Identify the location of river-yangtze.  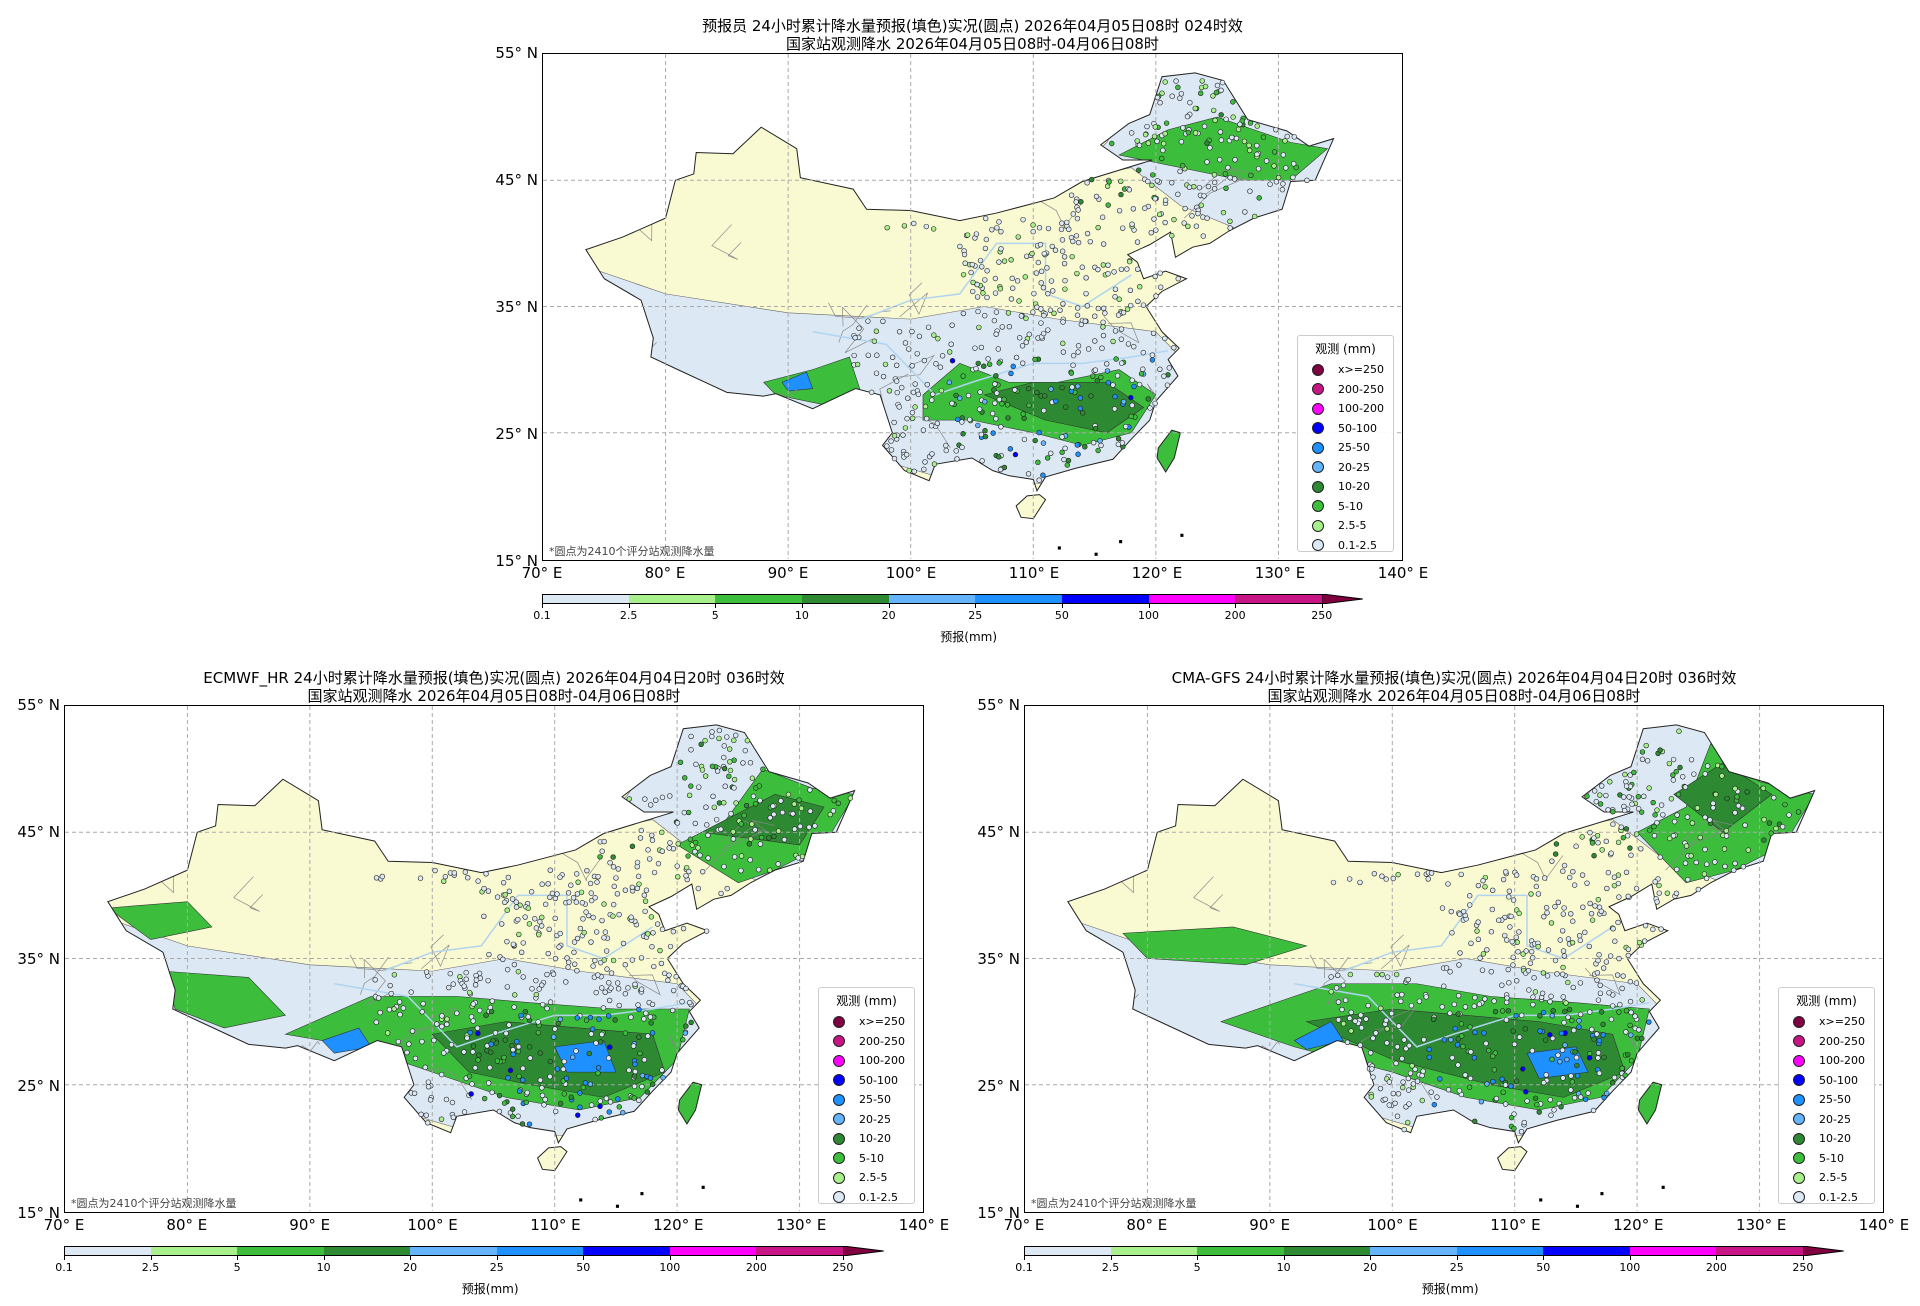
(511, 1015).